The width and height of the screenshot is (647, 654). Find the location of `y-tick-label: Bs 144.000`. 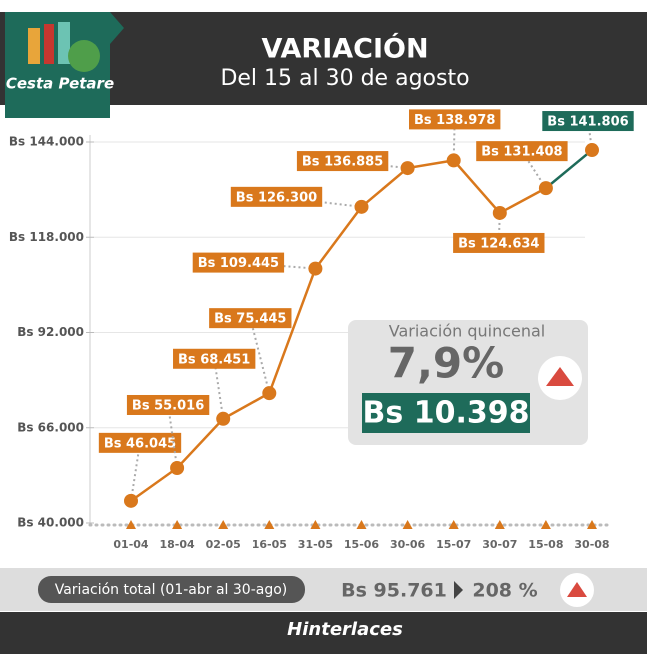

y-tick-label: Bs 144.000 is located at coordinates (46, 142).